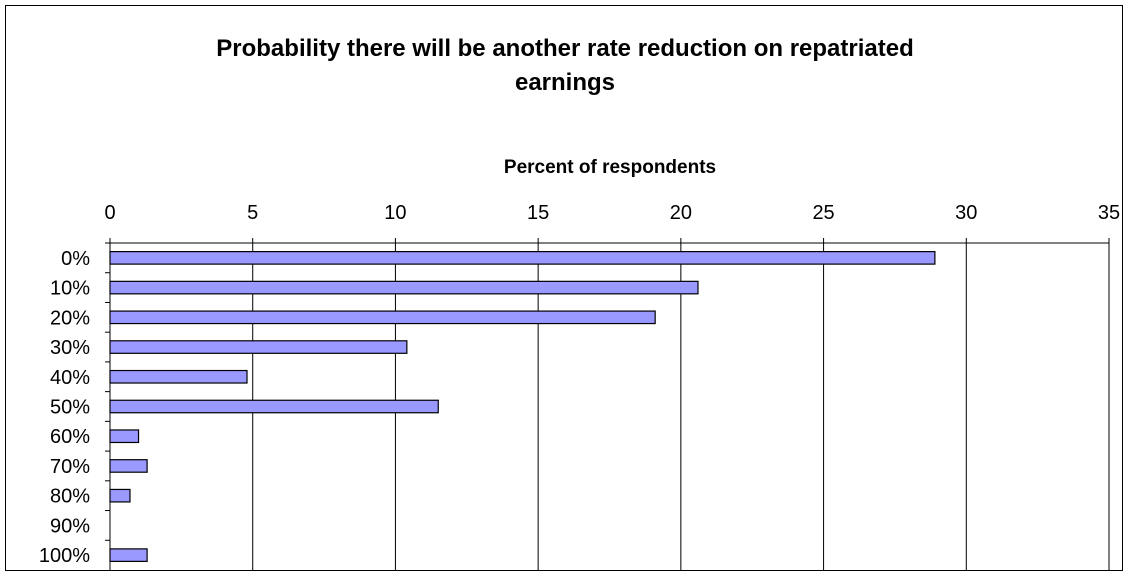  I want to click on bar-100pct, so click(128, 555).